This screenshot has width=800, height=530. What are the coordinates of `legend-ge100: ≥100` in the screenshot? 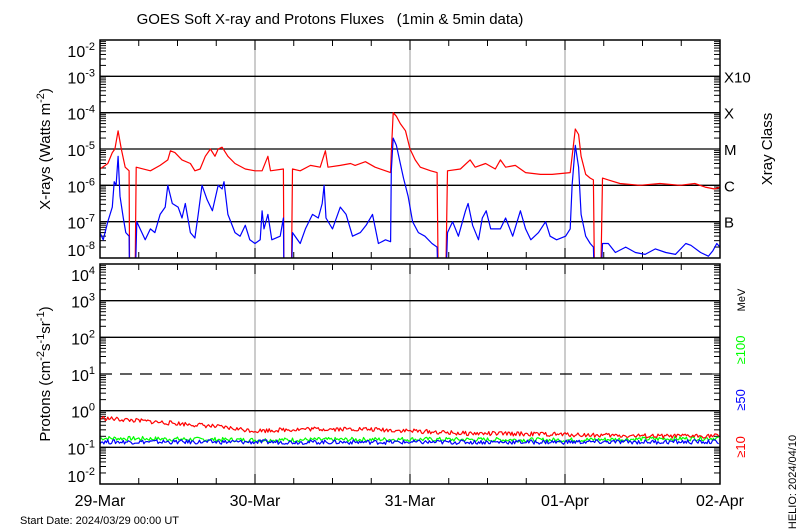 It's located at (740, 350).